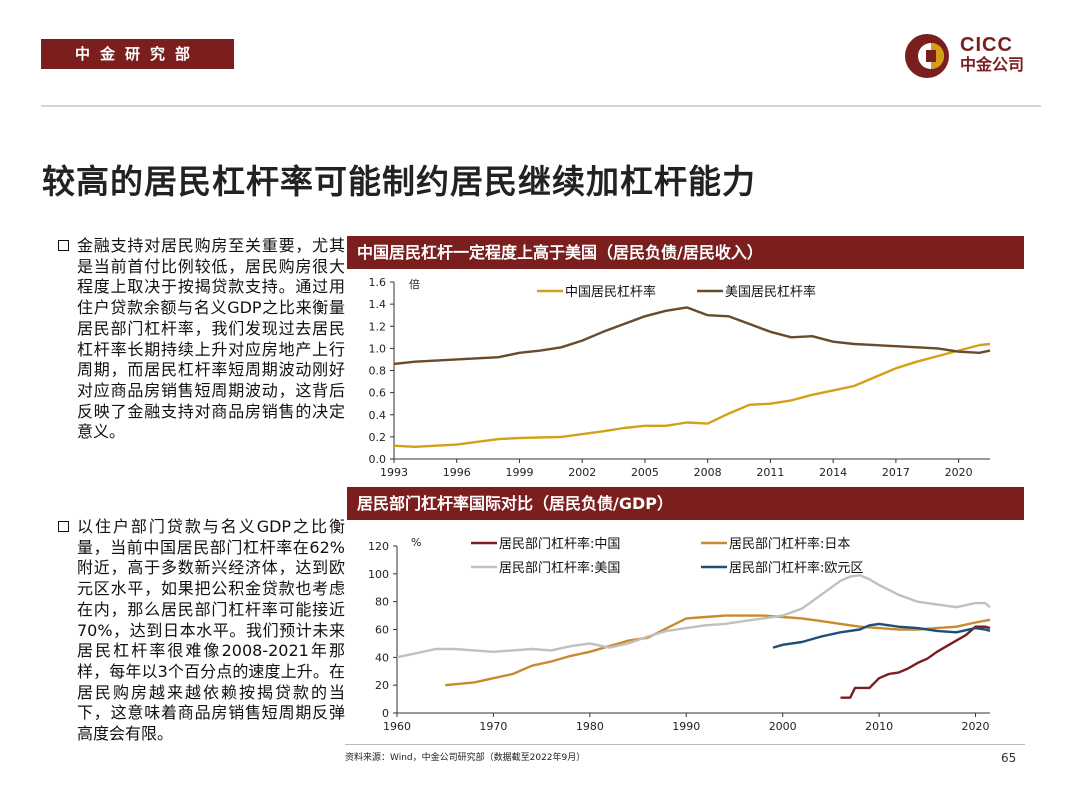  Describe the element at coordinates (399, 181) in the screenshot. I see `page-title: 较高的居民杠杆率可能制约居民继续加杠杆能力` at that location.